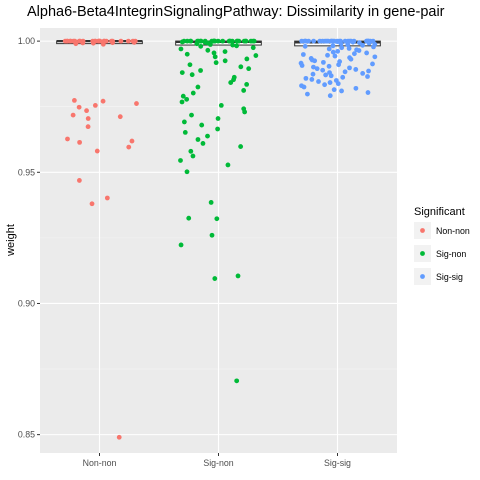  Describe the element at coordinates (218, 463) in the screenshot. I see `x-tick-label: Sig-non` at that location.